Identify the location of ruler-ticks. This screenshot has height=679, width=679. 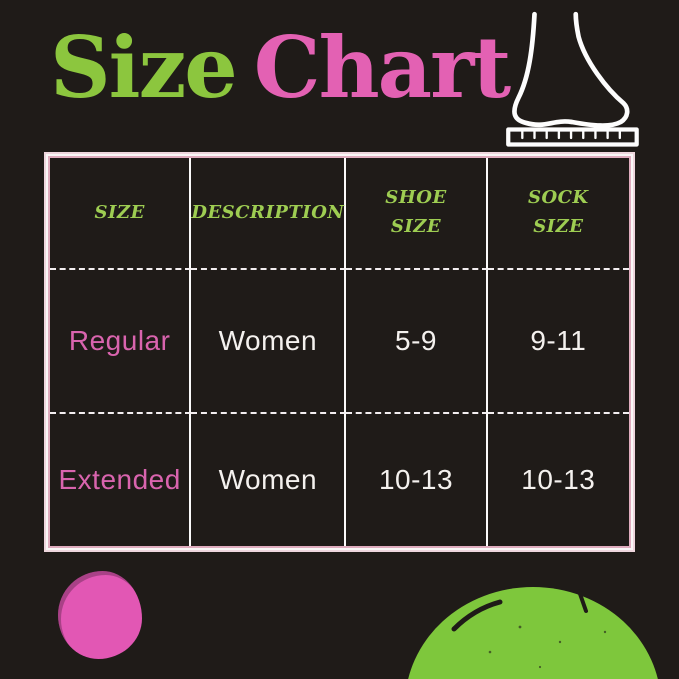
(571, 134).